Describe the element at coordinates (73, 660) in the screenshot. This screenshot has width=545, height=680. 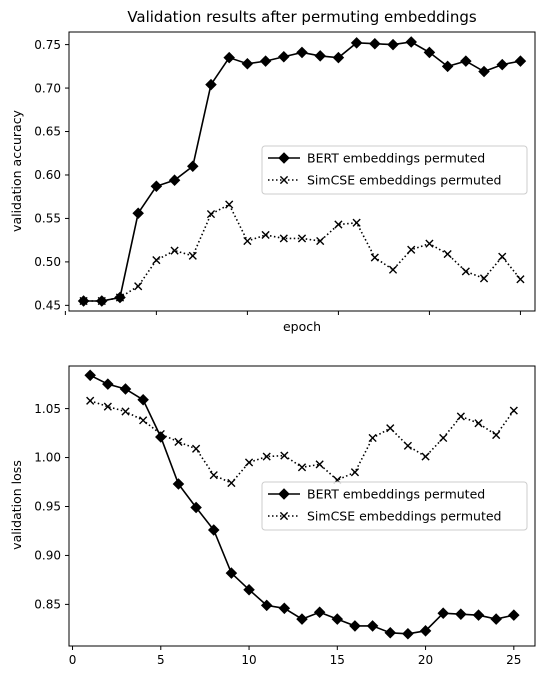
I see `x-tick-label: 0` at that location.